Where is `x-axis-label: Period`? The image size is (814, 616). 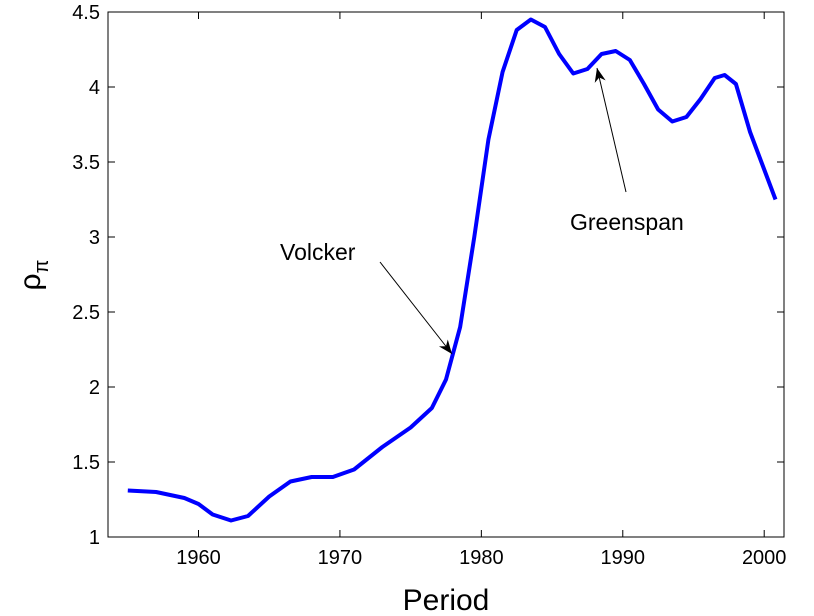
x-axis-label: Period is located at coordinates (446, 600).